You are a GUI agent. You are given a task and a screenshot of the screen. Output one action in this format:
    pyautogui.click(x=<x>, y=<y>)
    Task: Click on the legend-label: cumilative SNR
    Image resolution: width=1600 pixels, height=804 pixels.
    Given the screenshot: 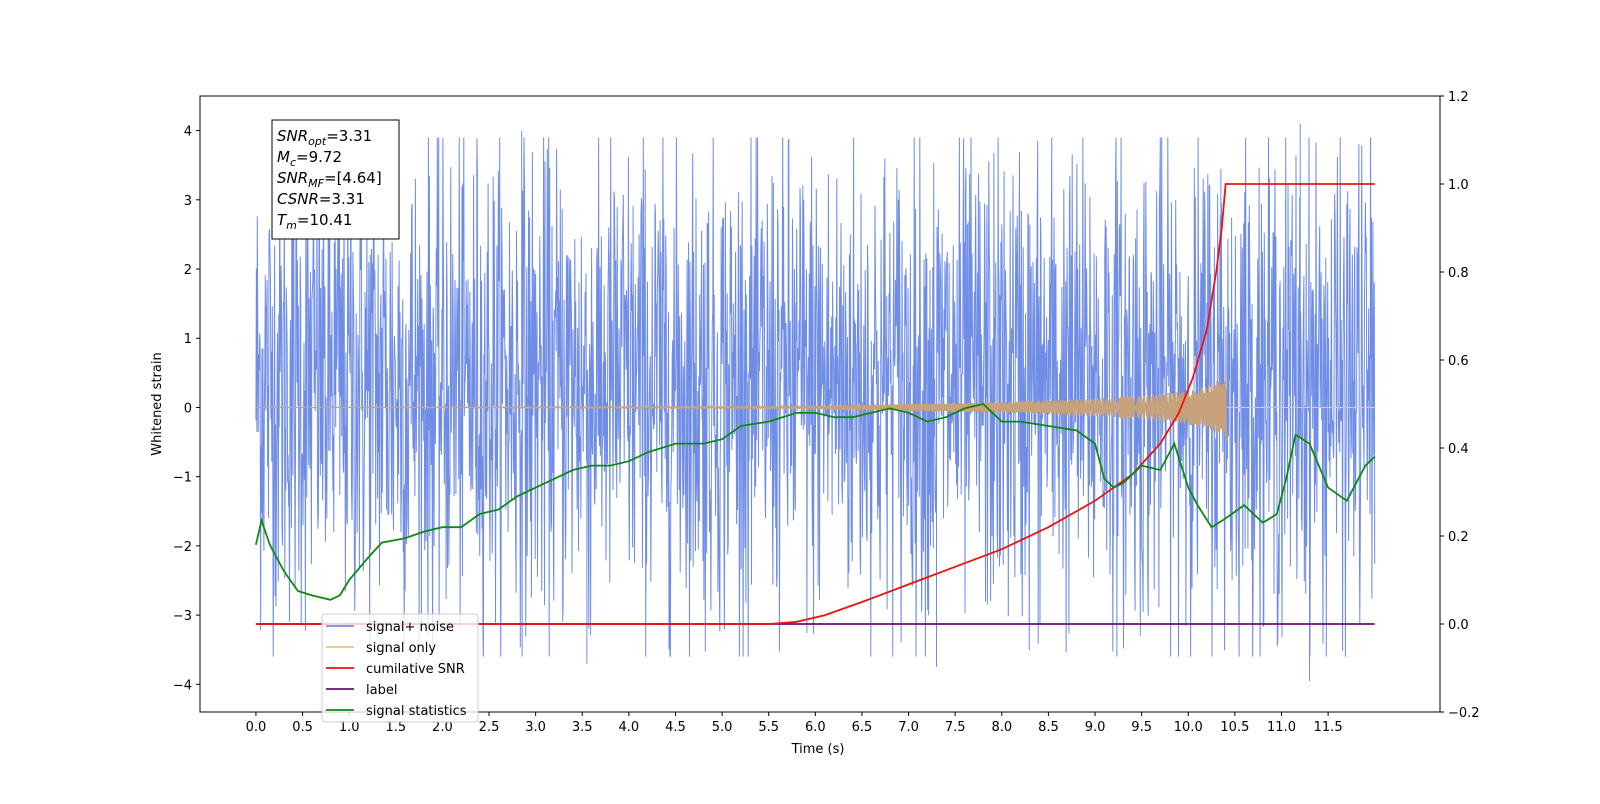 What is the action you would take?
    pyautogui.click(x=415, y=669)
    